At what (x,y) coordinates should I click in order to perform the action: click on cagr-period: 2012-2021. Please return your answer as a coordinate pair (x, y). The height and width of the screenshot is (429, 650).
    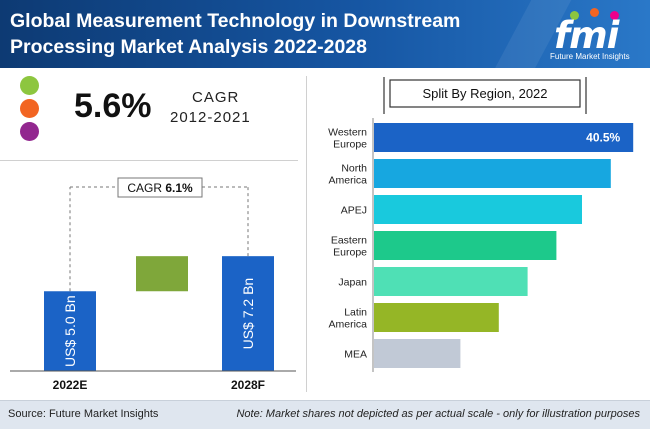
    Looking at the image, I should click on (210, 117).